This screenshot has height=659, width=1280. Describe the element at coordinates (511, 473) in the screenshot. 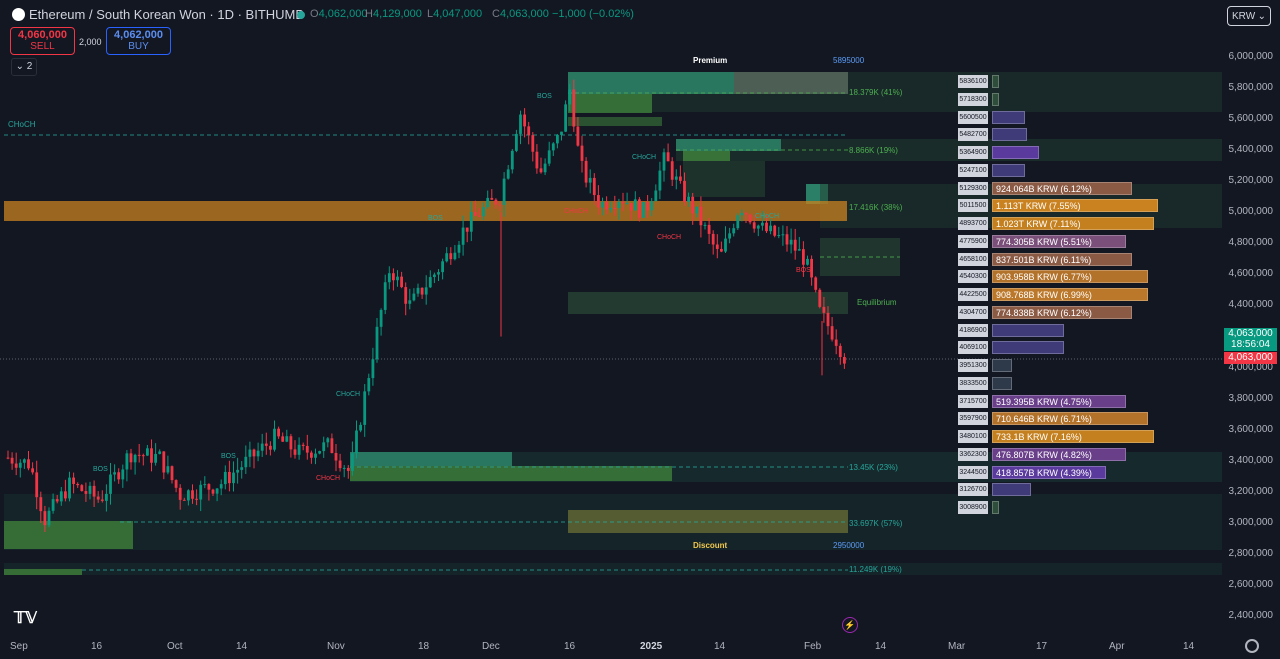

I see `discount-green` at that location.